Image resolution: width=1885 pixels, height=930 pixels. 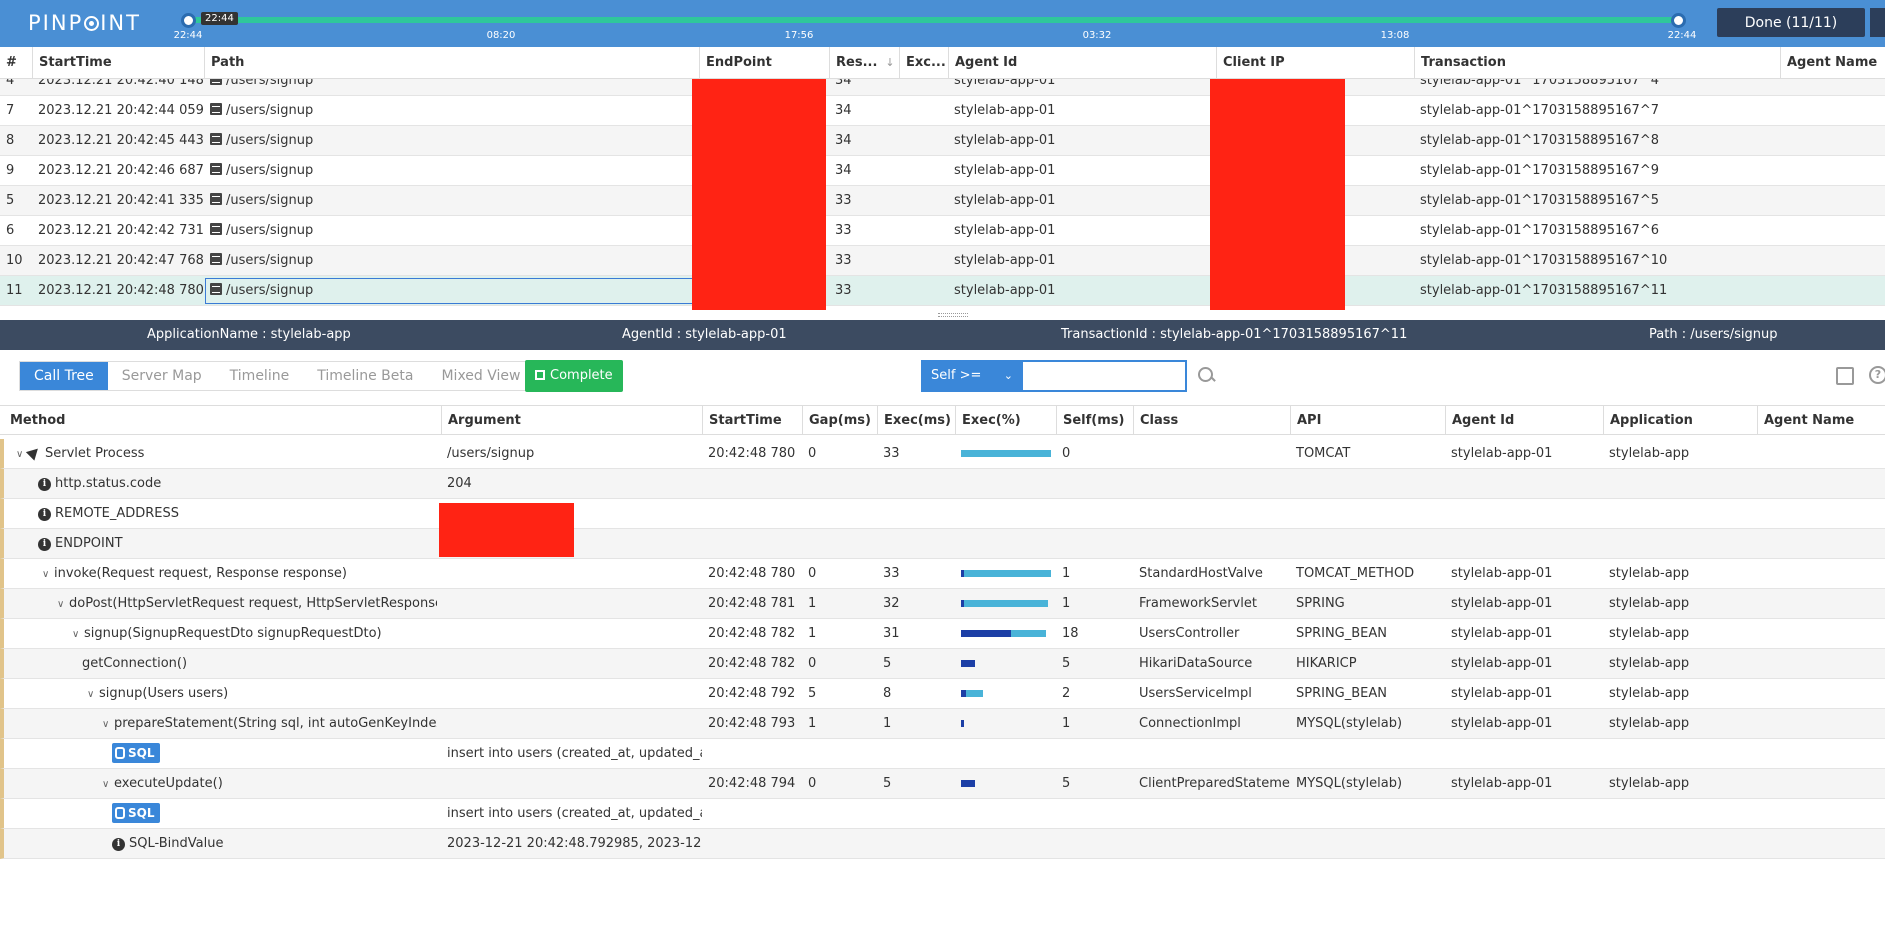 I want to click on tx-path: /users/signup, so click(x=448, y=261).